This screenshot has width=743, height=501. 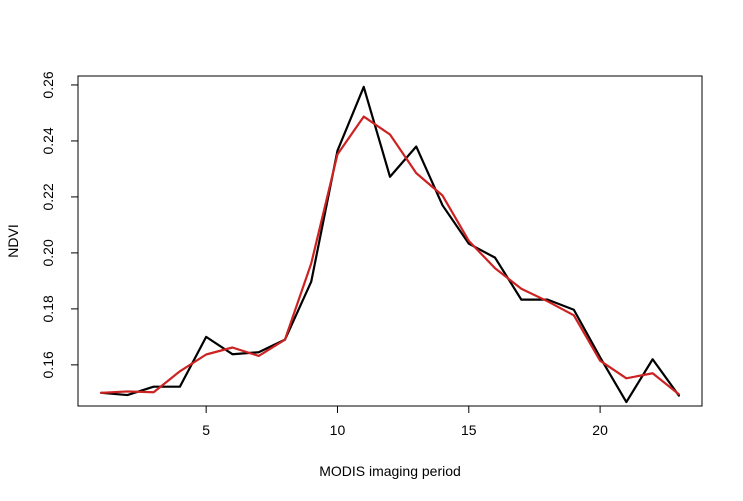 I want to click on y-tick-label: 0.22, so click(x=48, y=196).